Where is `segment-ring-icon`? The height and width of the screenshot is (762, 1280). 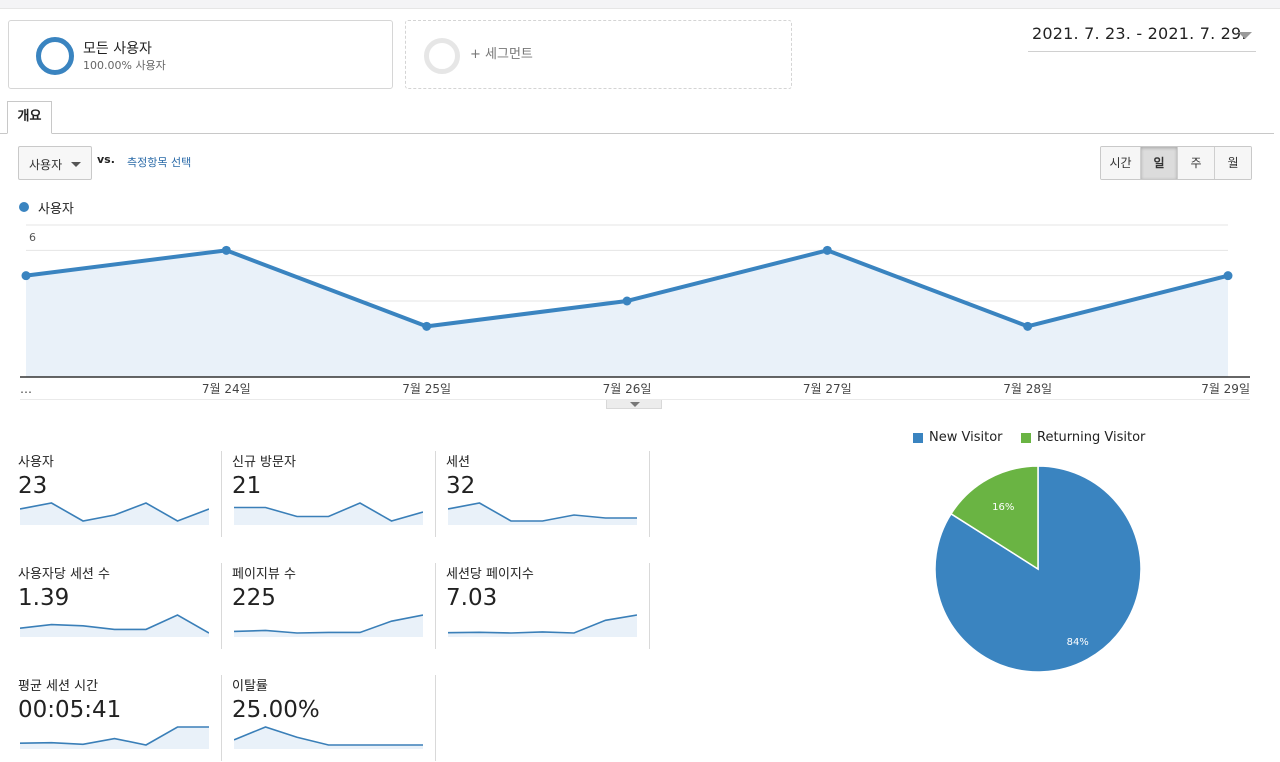 segment-ring-icon is located at coordinates (55, 56).